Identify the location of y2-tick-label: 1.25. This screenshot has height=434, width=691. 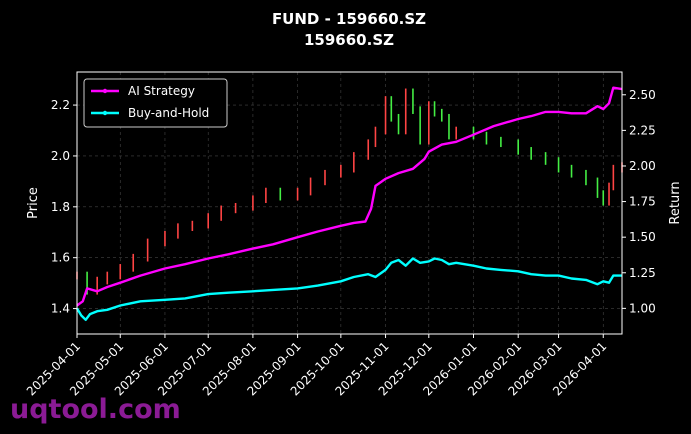
(642, 273).